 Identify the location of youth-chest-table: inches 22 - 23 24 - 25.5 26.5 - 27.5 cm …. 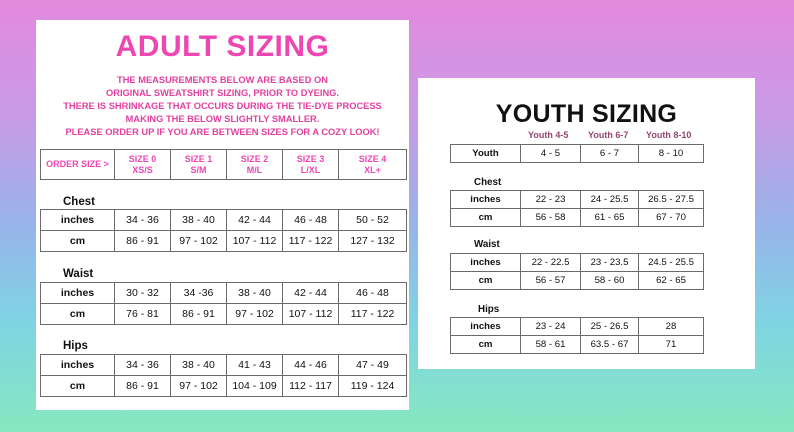
(577, 208).